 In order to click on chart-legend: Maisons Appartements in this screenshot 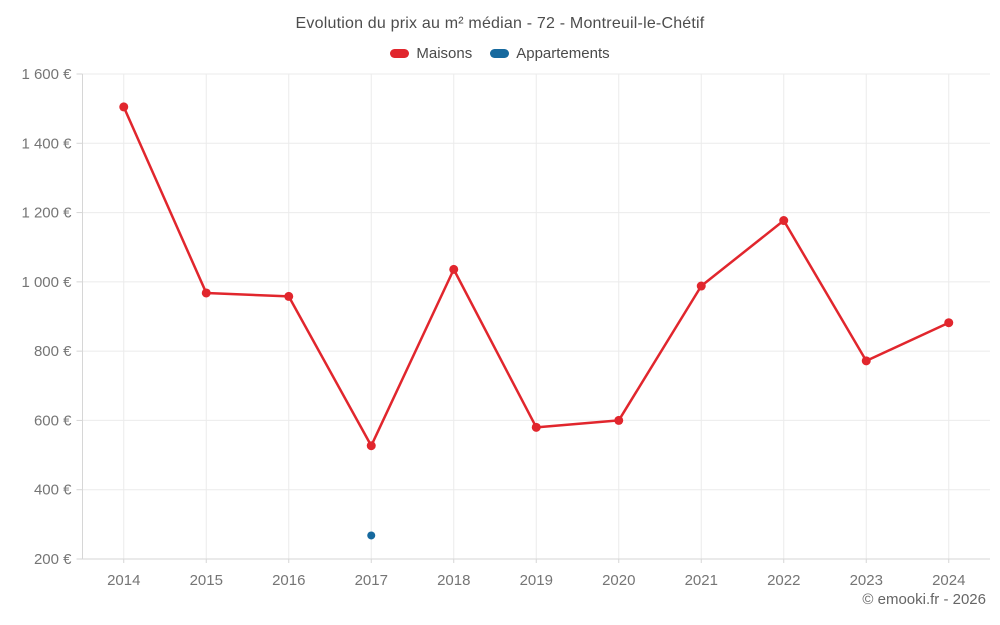, I will do `click(500, 53)`.